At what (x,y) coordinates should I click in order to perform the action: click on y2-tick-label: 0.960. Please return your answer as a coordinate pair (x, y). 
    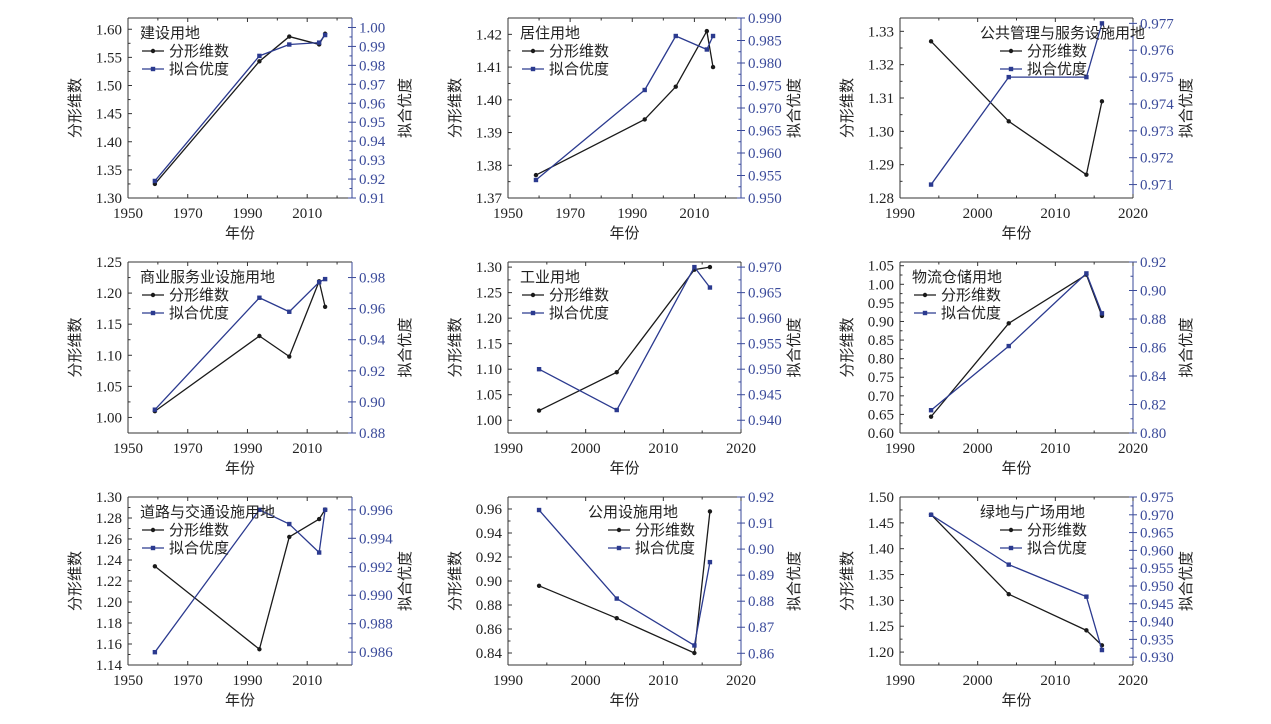
    Looking at the image, I should click on (1157, 551).